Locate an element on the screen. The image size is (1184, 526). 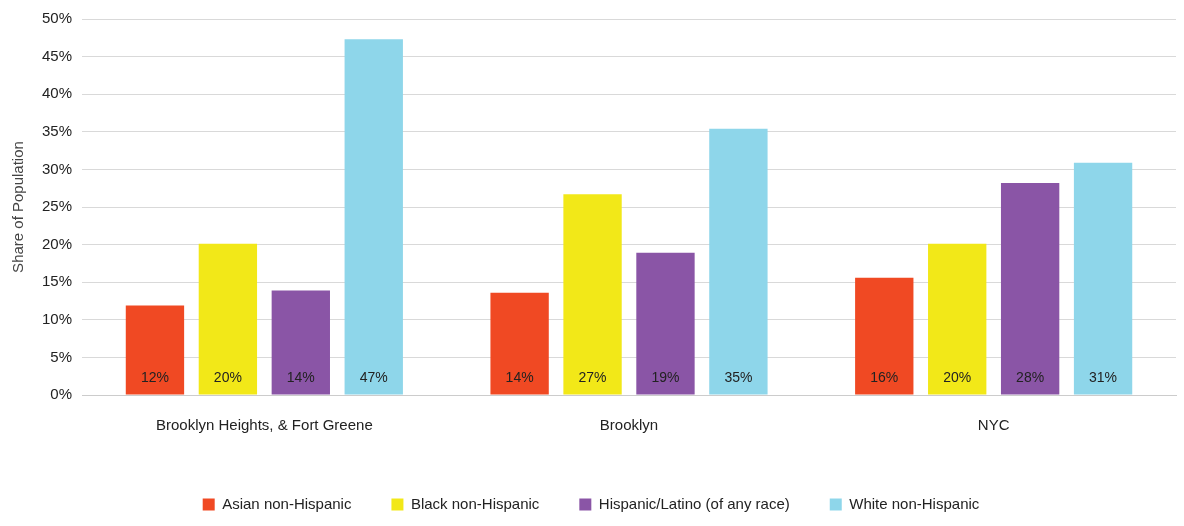
y-tick-label: 45% is located at coordinates (57, 55).